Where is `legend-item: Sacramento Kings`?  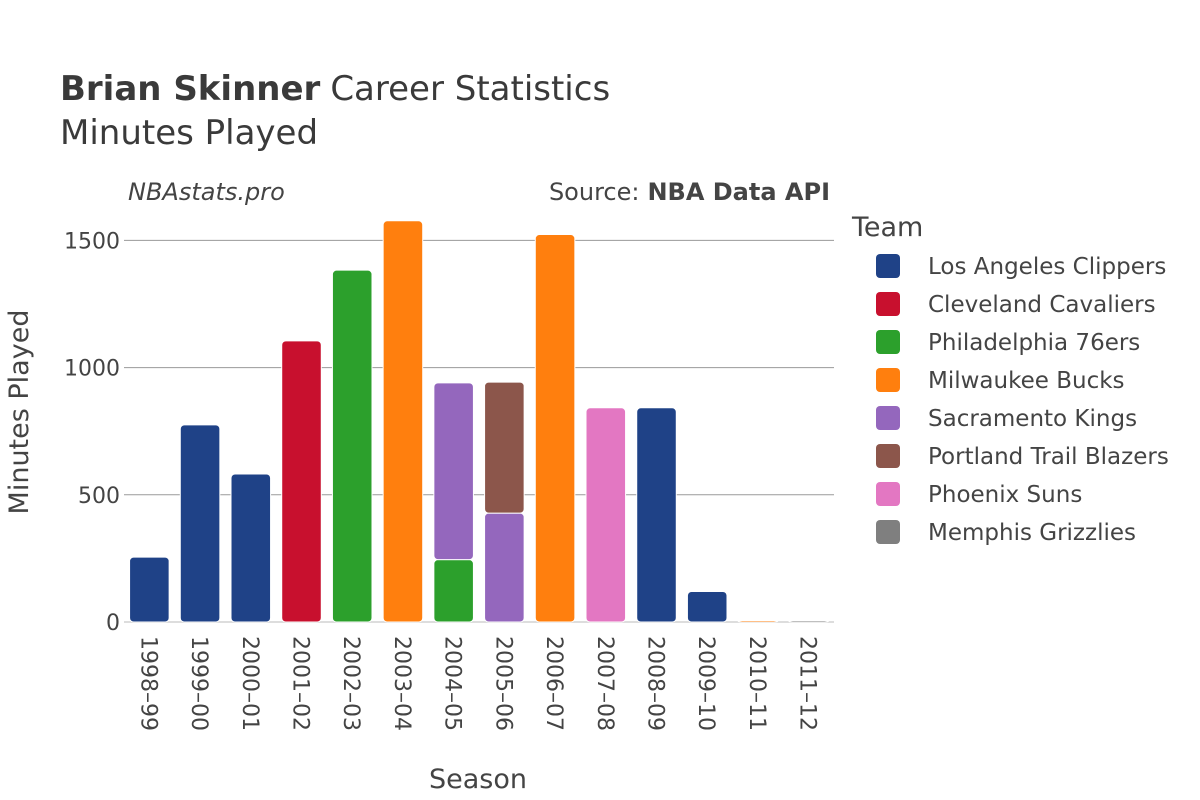 legend-item: Sacramento Kings is located at coordinates (1006, 419).